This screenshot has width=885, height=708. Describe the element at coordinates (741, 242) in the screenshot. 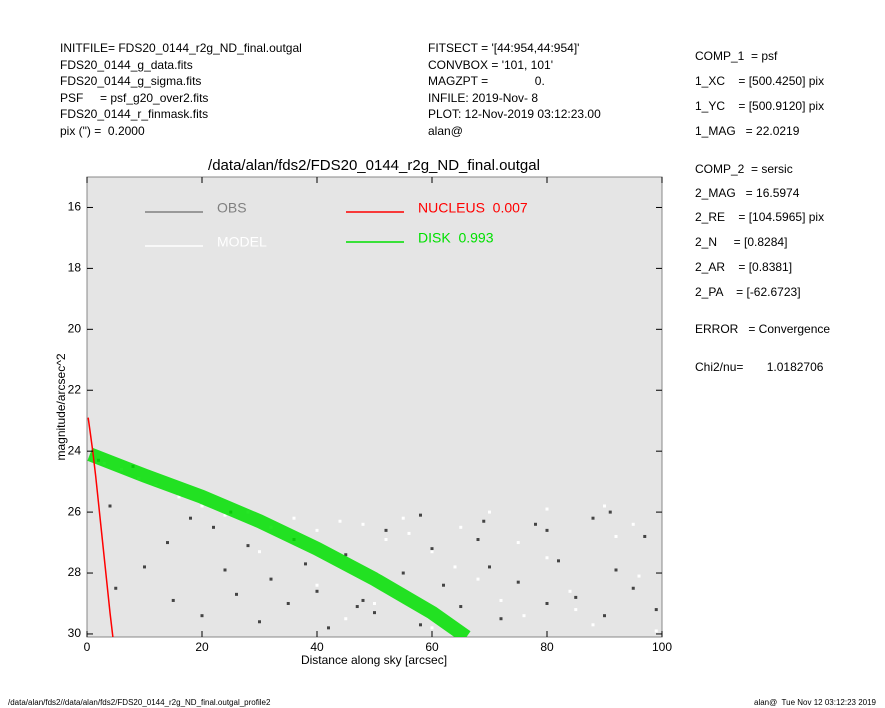

I see `info-text: 2_N = [0.8284]` at that location.